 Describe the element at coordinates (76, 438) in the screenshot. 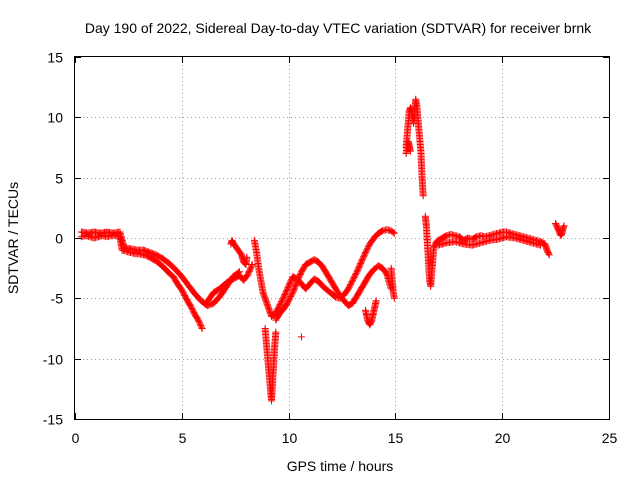

I see `x-tick-label: 0` at that location.